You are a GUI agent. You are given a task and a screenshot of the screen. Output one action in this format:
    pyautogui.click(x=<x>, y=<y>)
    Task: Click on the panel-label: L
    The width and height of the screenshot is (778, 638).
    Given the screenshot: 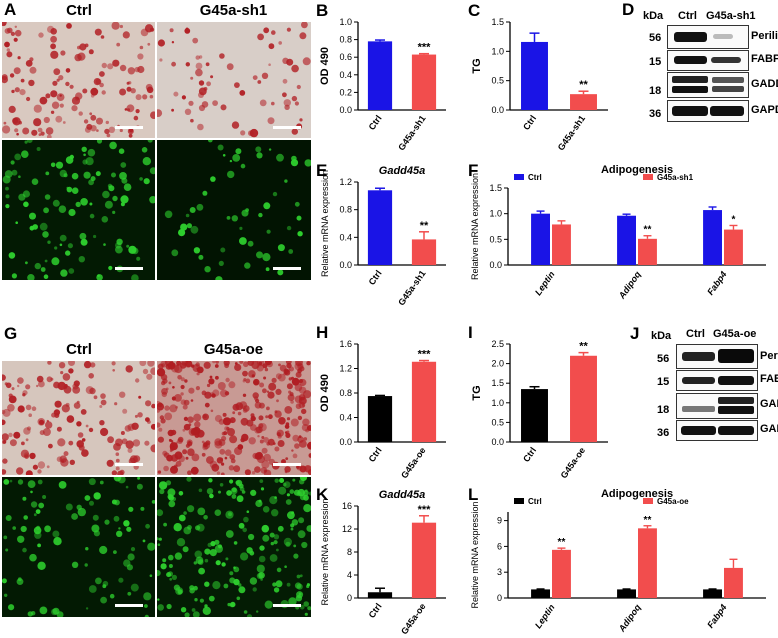 What is the action you would take?
    pyautogui.click(x=473, y=494)
    